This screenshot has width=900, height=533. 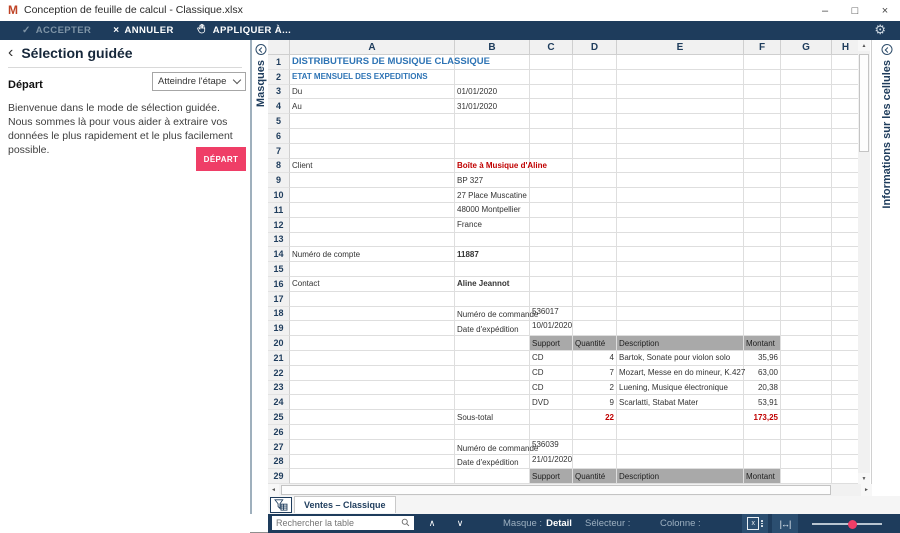 I want to click on row-header: 16, so click(x=279, y=284).